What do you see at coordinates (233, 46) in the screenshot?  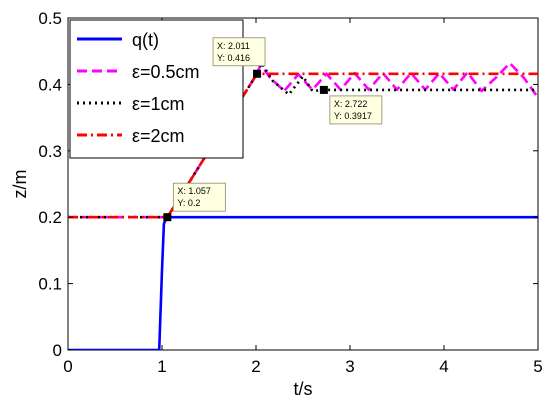 I see `datatip-x-text: X: 2.011` at bounding box center [233, 46].